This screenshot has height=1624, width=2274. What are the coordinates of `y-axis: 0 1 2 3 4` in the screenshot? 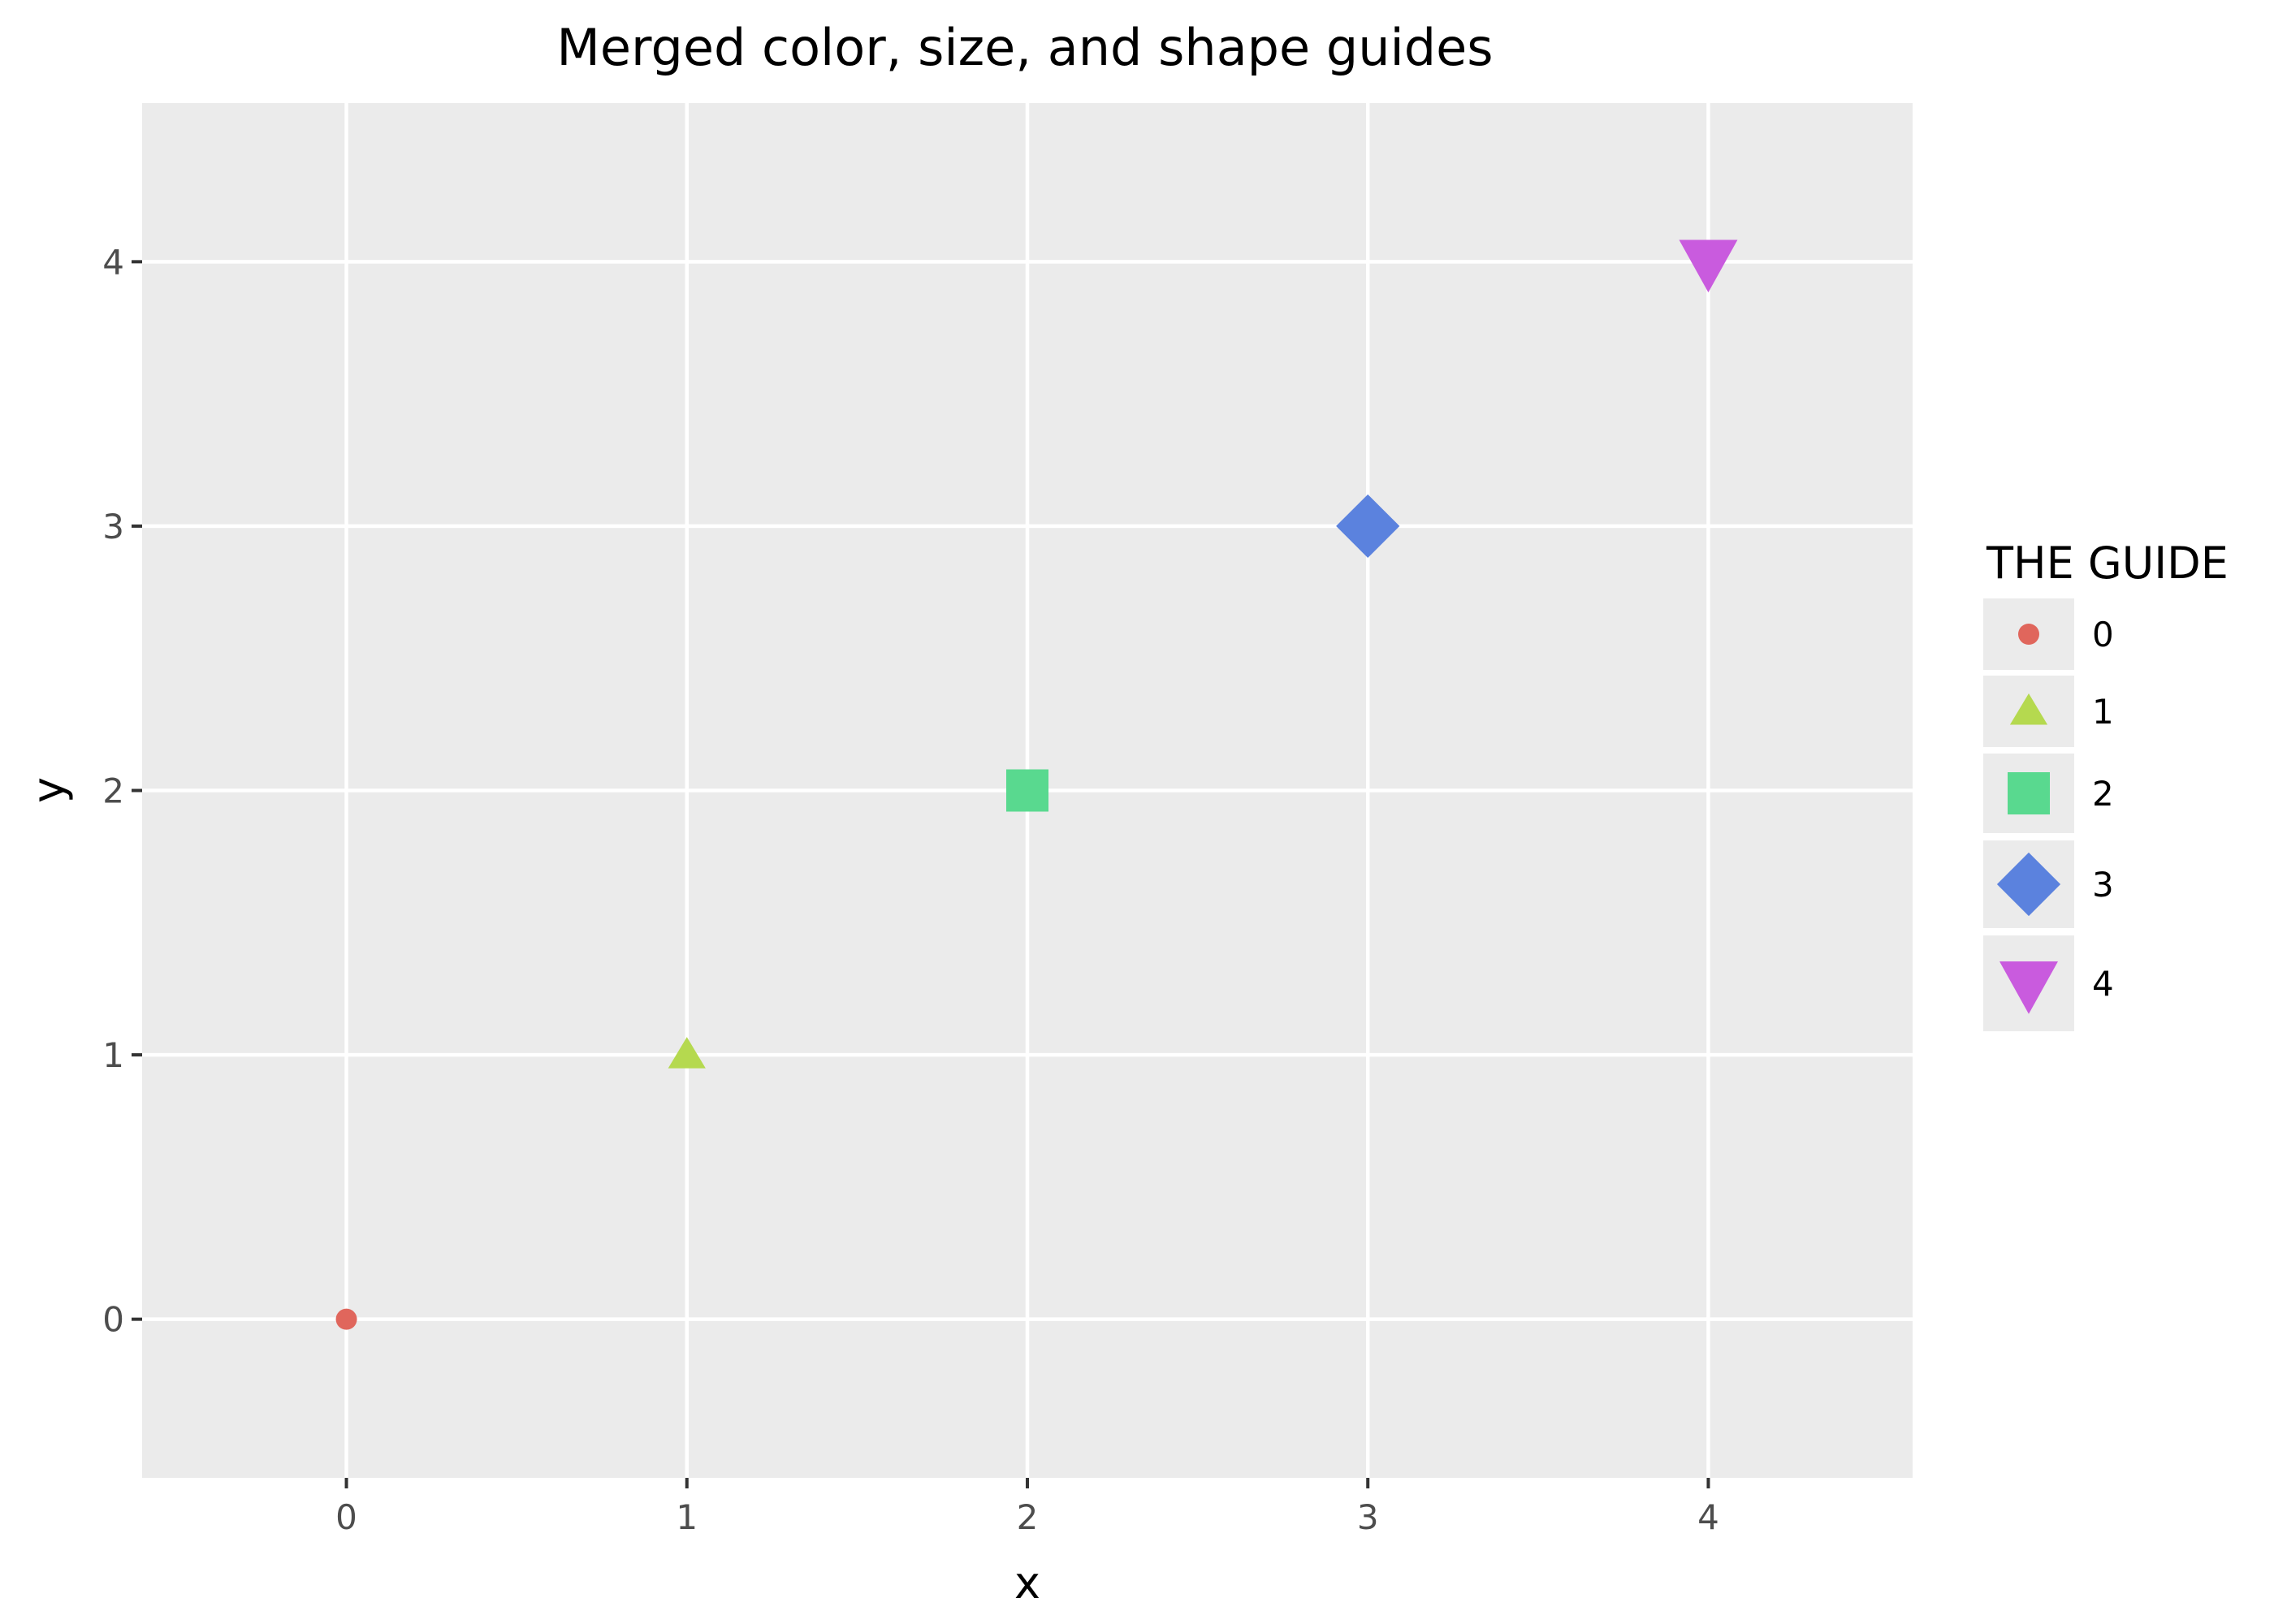 It's located at (122, 791).